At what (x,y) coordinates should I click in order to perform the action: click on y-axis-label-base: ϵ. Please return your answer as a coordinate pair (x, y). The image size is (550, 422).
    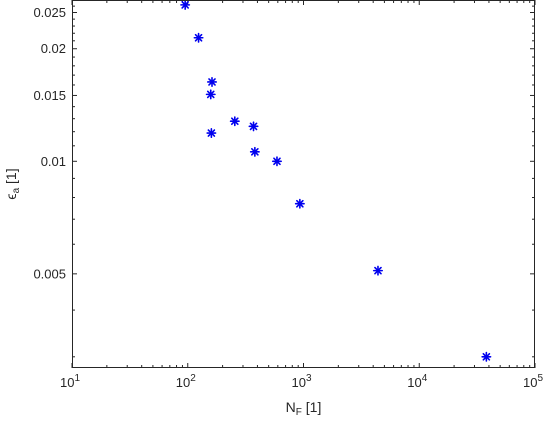
    Looking at the image, I should click on (11, 196).